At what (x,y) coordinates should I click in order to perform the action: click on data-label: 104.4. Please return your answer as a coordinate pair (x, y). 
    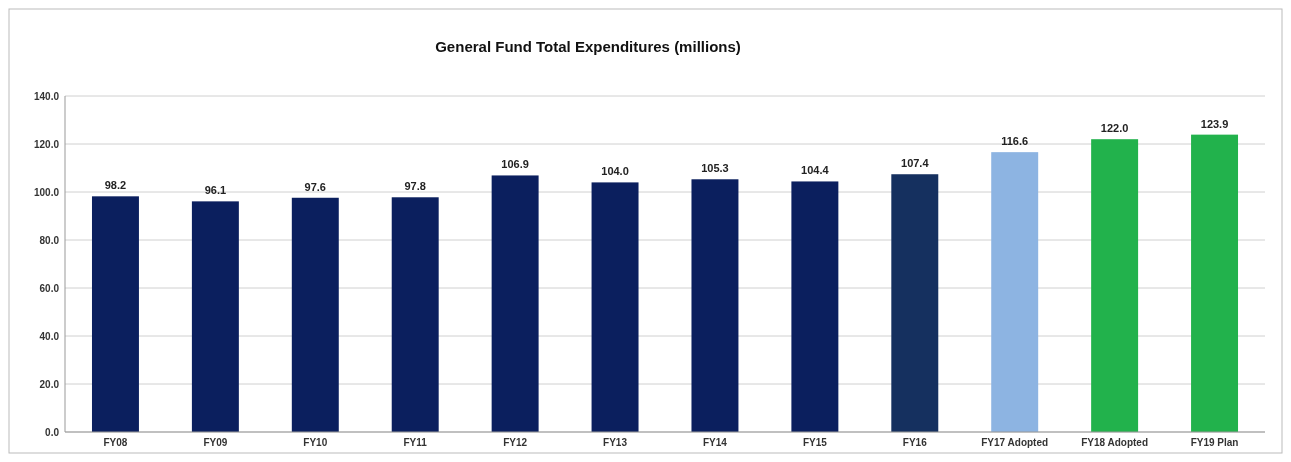
    Looking at the image, I should click on (815, 170).